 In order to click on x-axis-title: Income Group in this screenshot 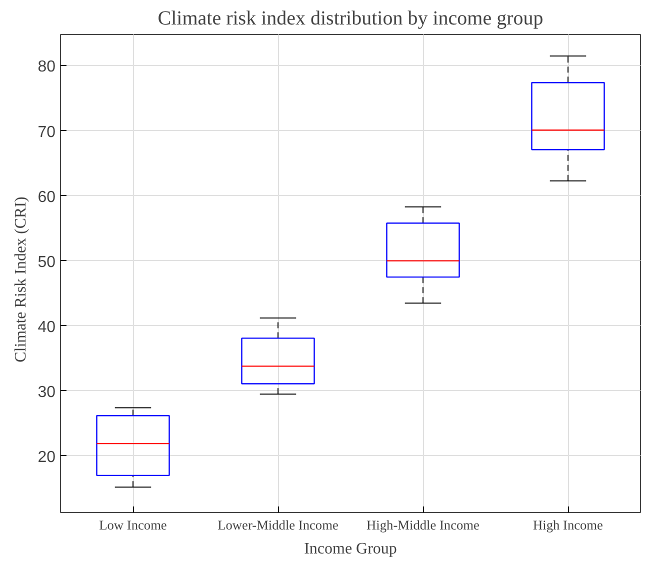, I will do `click(350, 549)`.